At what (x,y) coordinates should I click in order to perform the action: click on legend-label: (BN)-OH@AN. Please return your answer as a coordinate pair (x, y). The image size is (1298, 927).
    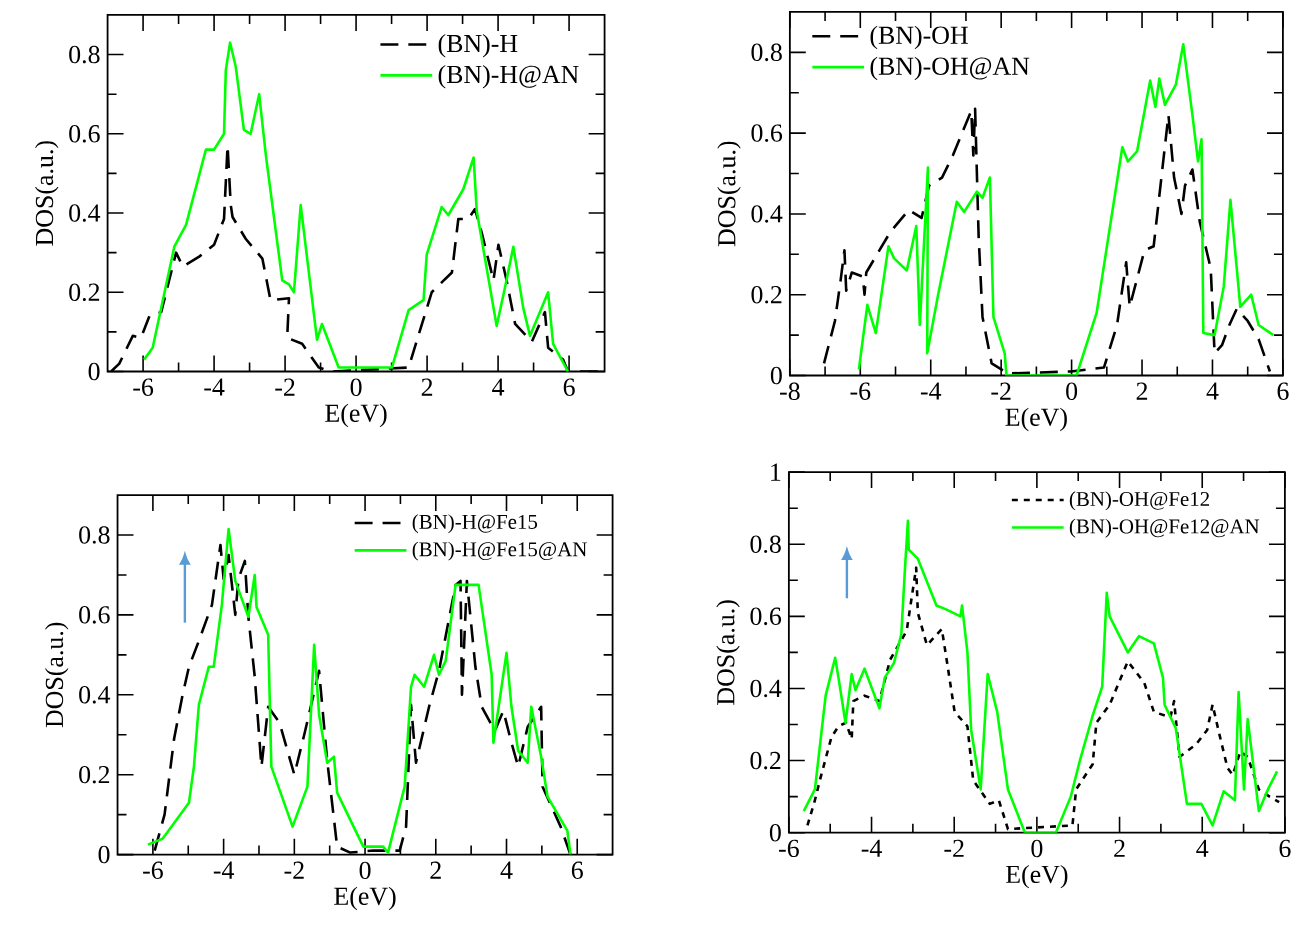
    Looking at the image, I should click on (950, 68).